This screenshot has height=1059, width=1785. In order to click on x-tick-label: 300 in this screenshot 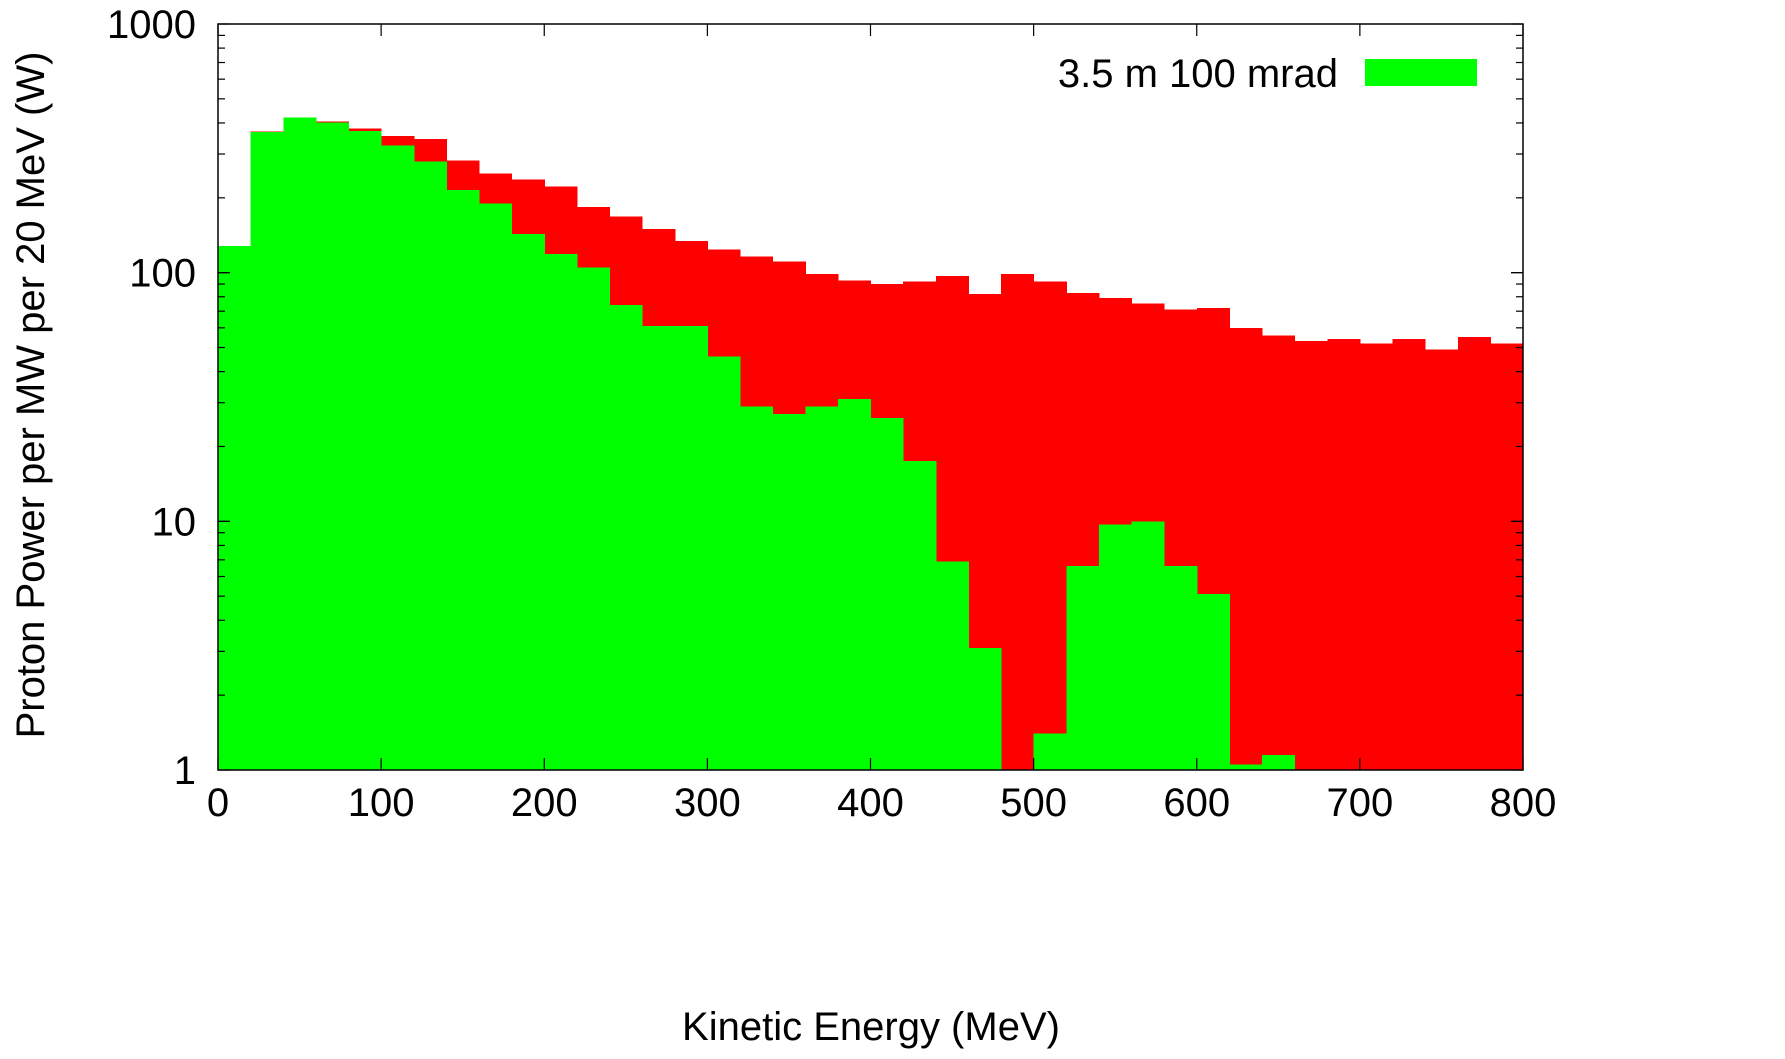, I will do `click(707, 803)`.